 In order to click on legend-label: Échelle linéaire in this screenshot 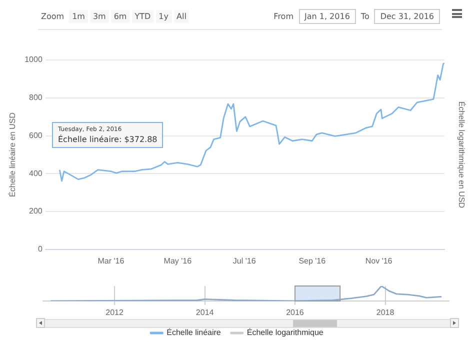, I will do `click(194, 333)`.